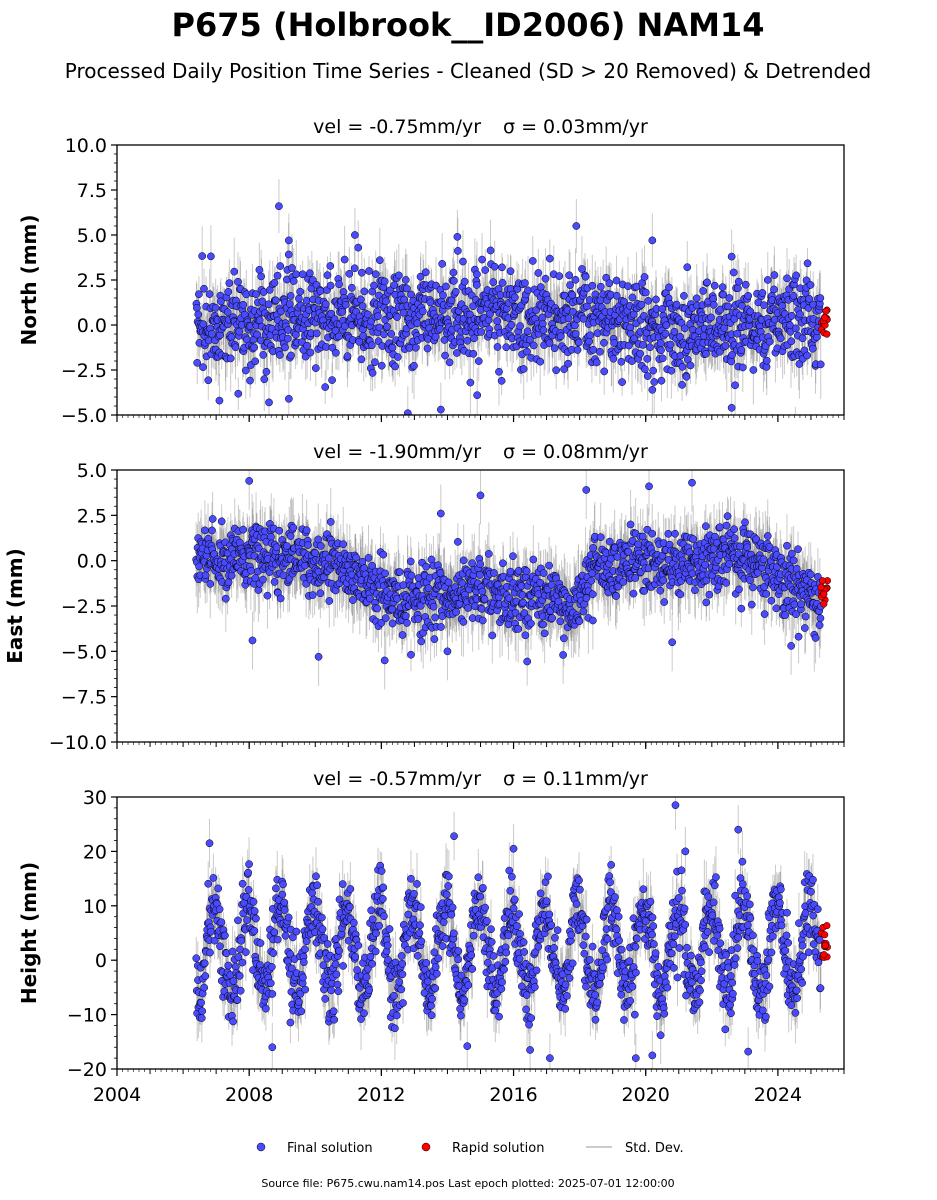  What do you see at coordinates (397, 127) in the screenshot?
I see `panel-title-vel: vel = -0.75mm/yr` at bounding box center [397, 127].